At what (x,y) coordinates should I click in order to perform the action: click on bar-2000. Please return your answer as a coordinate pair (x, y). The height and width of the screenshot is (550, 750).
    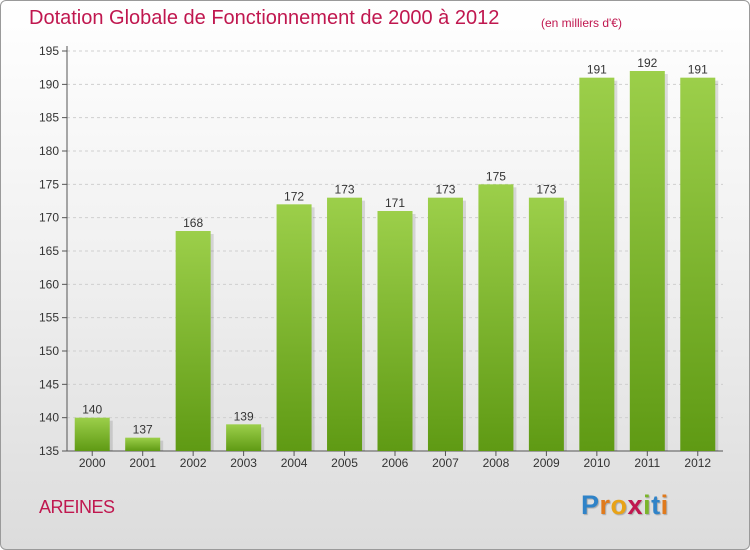
    Looking at the image, I should click on (92, 434).